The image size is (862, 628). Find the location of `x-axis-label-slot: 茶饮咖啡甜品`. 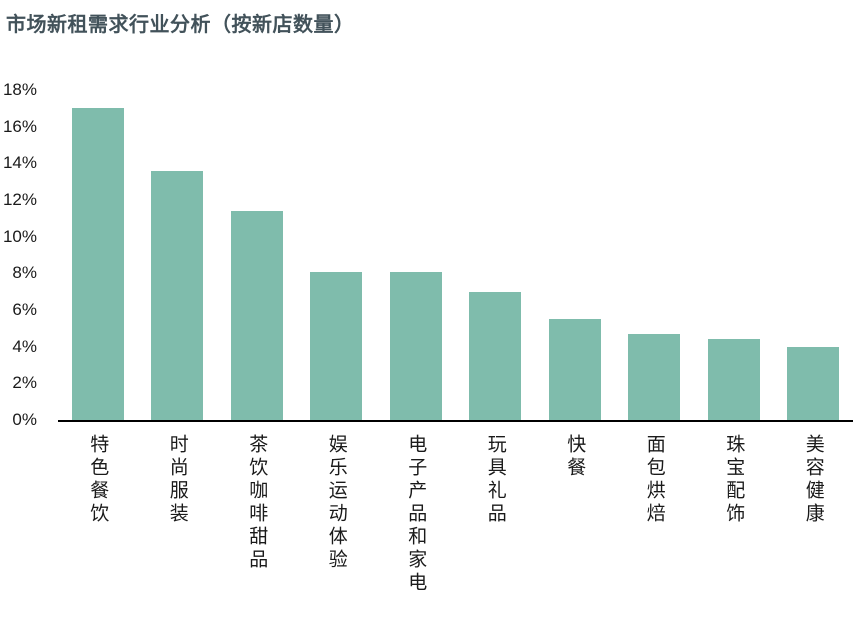

x-axis-label-slot: 茶饮咖啡甜品 is located at coordinates (257, 529).